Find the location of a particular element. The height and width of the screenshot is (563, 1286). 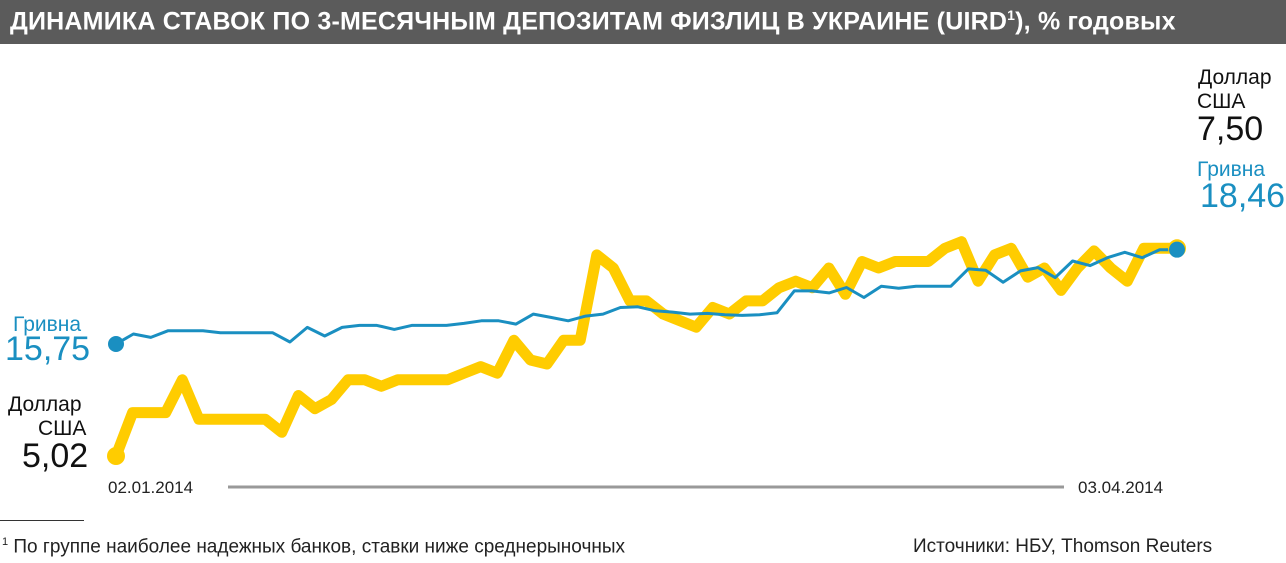

dollar-start-label-1: Доллар is located at coordinates (45, 404).